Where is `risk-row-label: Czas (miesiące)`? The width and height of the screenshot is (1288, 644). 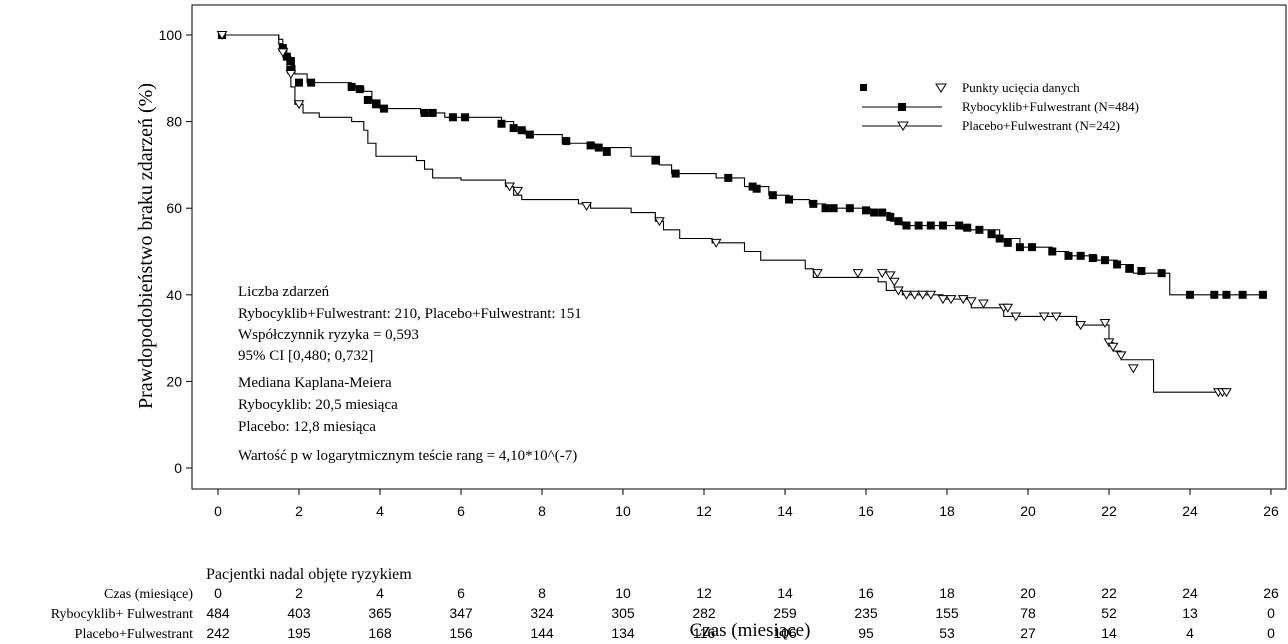
risk-row-label: Czas (miesiące) is located at coordinates (148, 594).